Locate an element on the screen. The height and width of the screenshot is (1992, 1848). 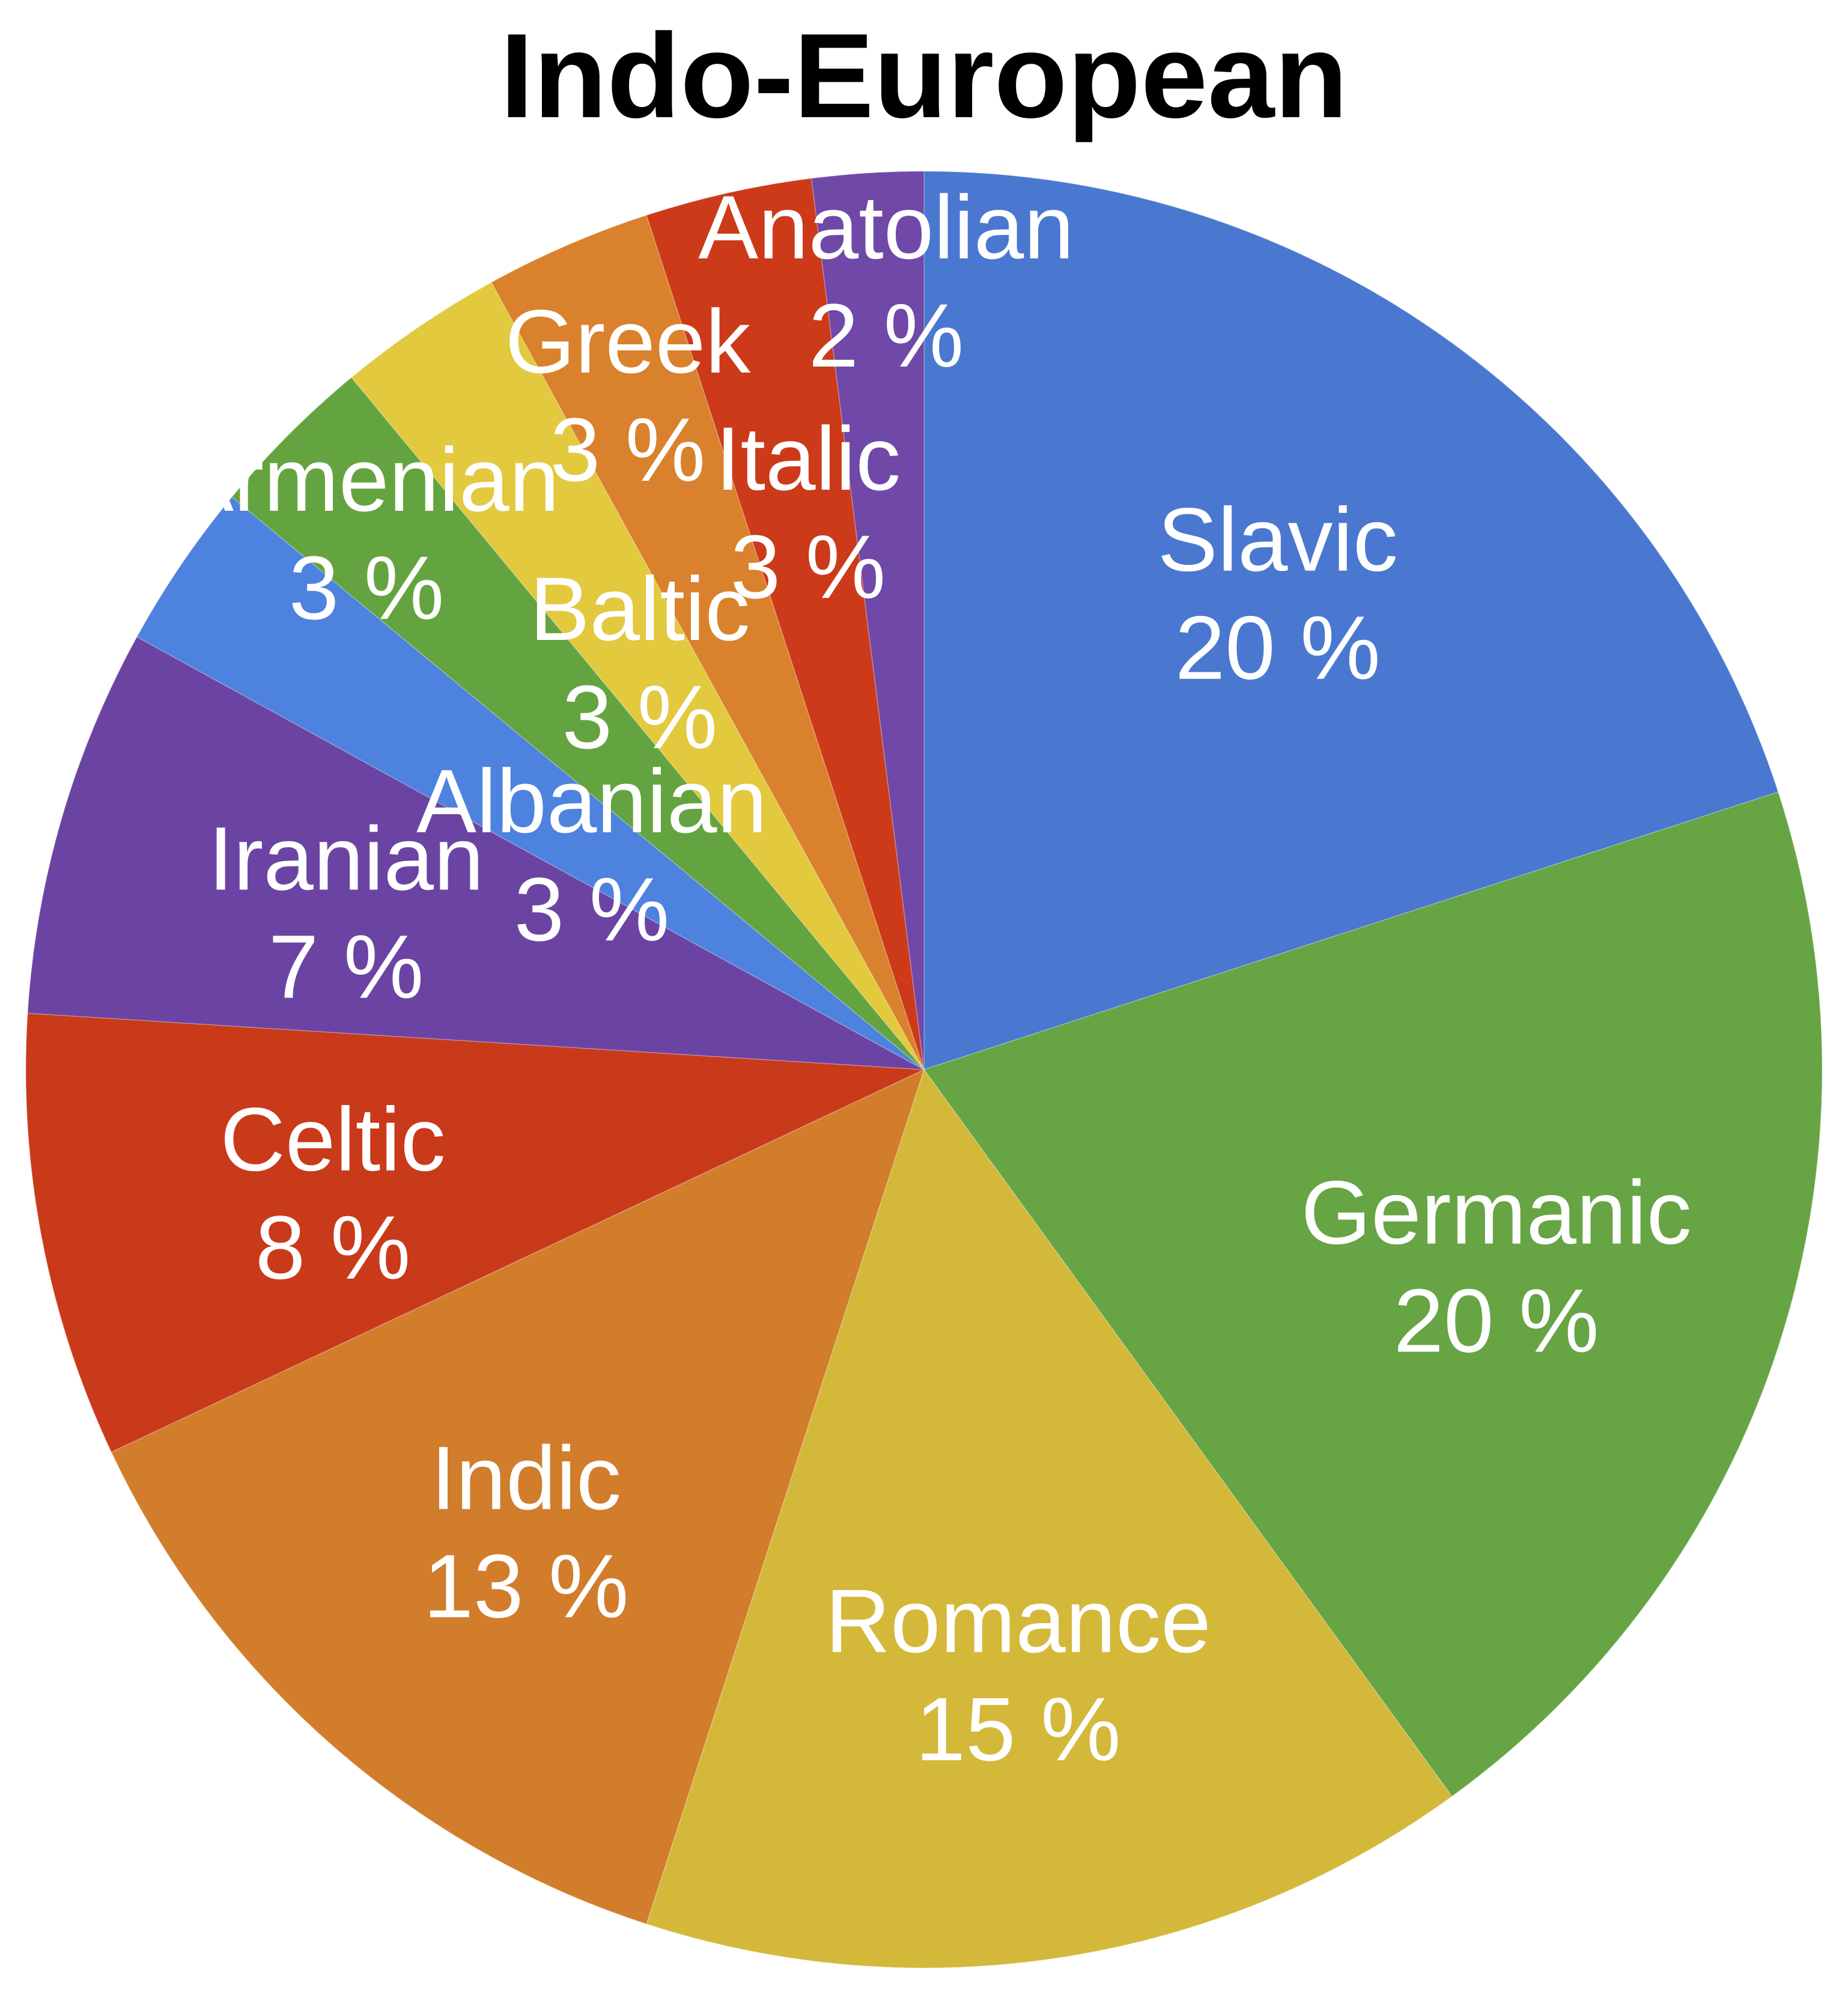
pie-slice-celtic is located at coordinates (475, 1233).